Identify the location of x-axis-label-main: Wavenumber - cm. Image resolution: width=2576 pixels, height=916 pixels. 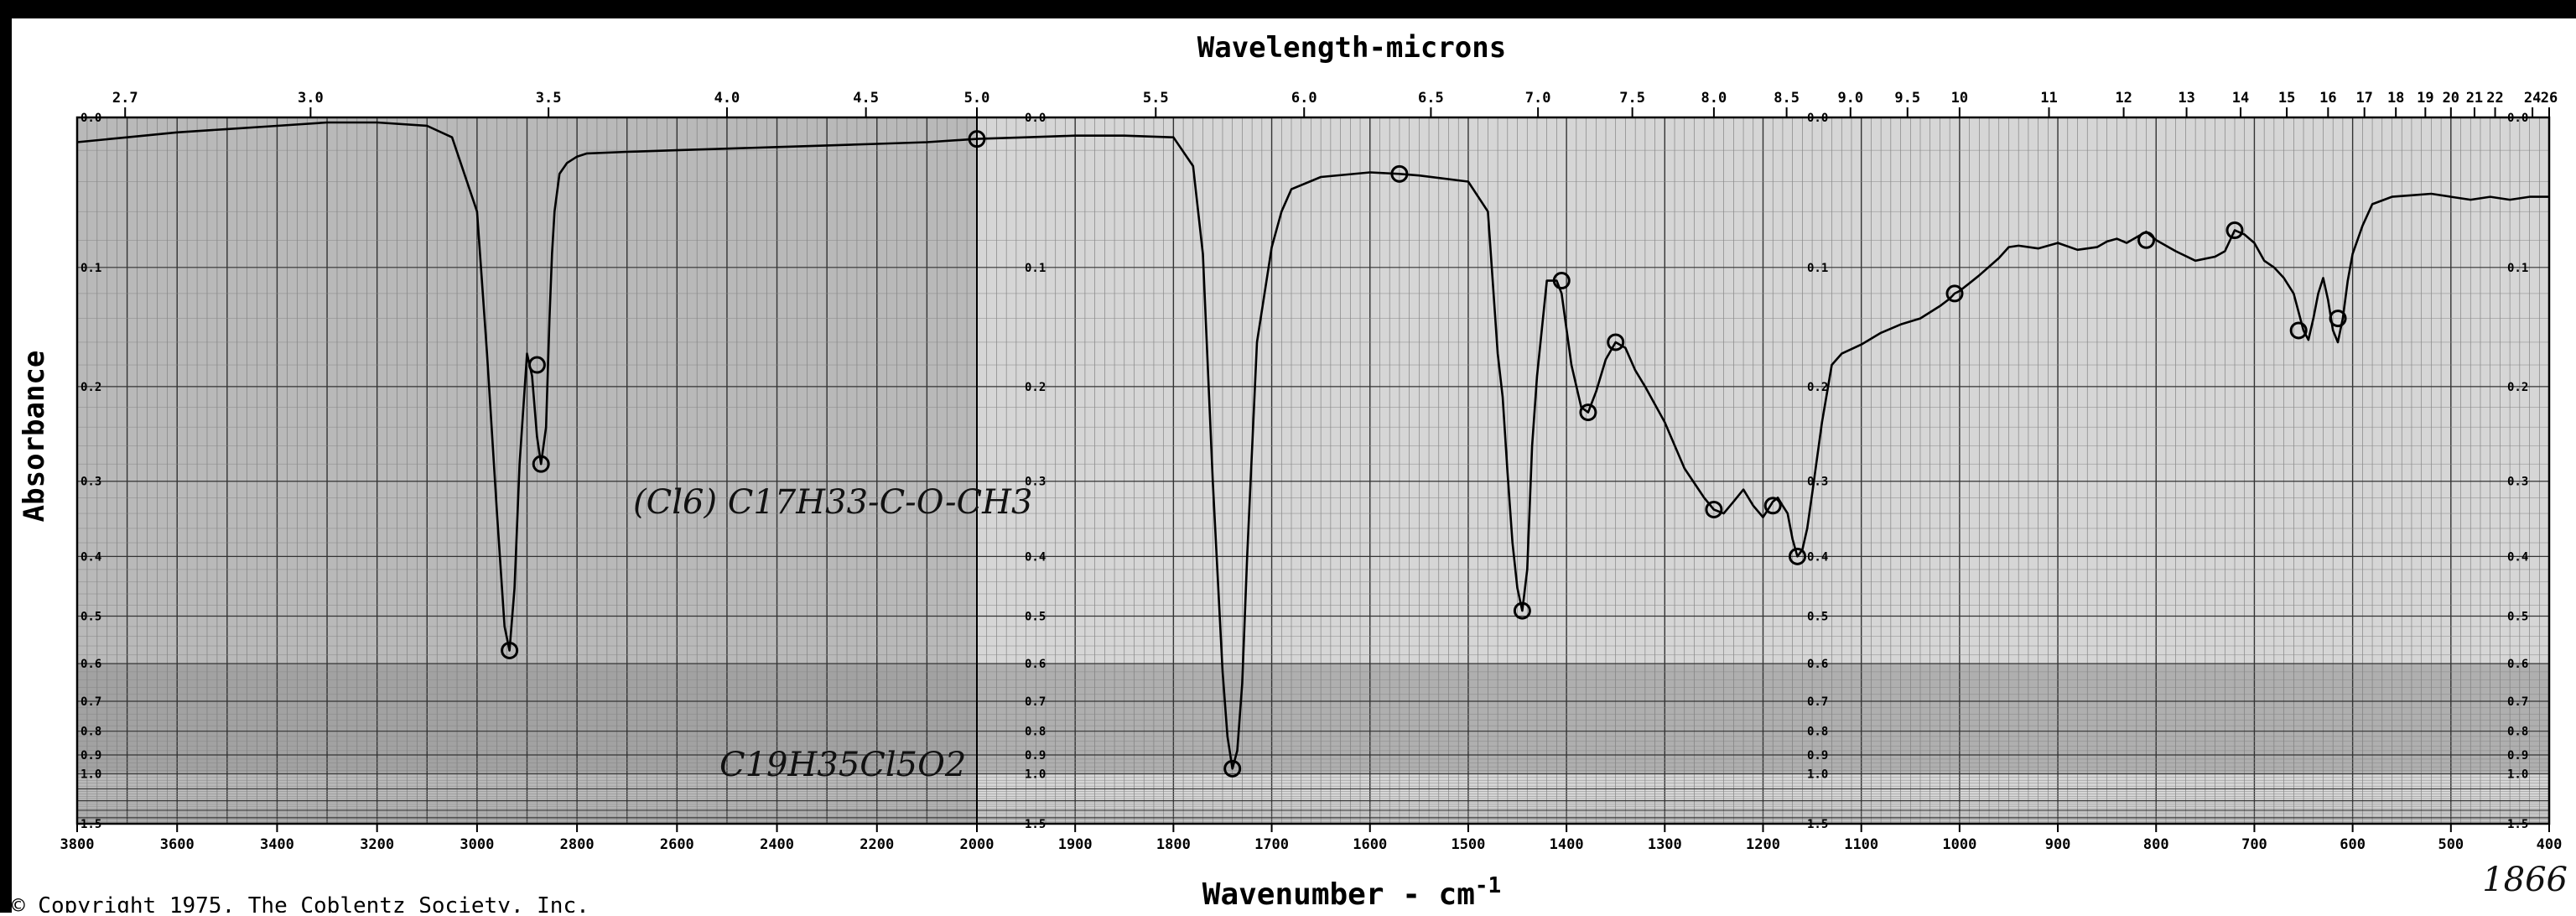
(1338, 894).